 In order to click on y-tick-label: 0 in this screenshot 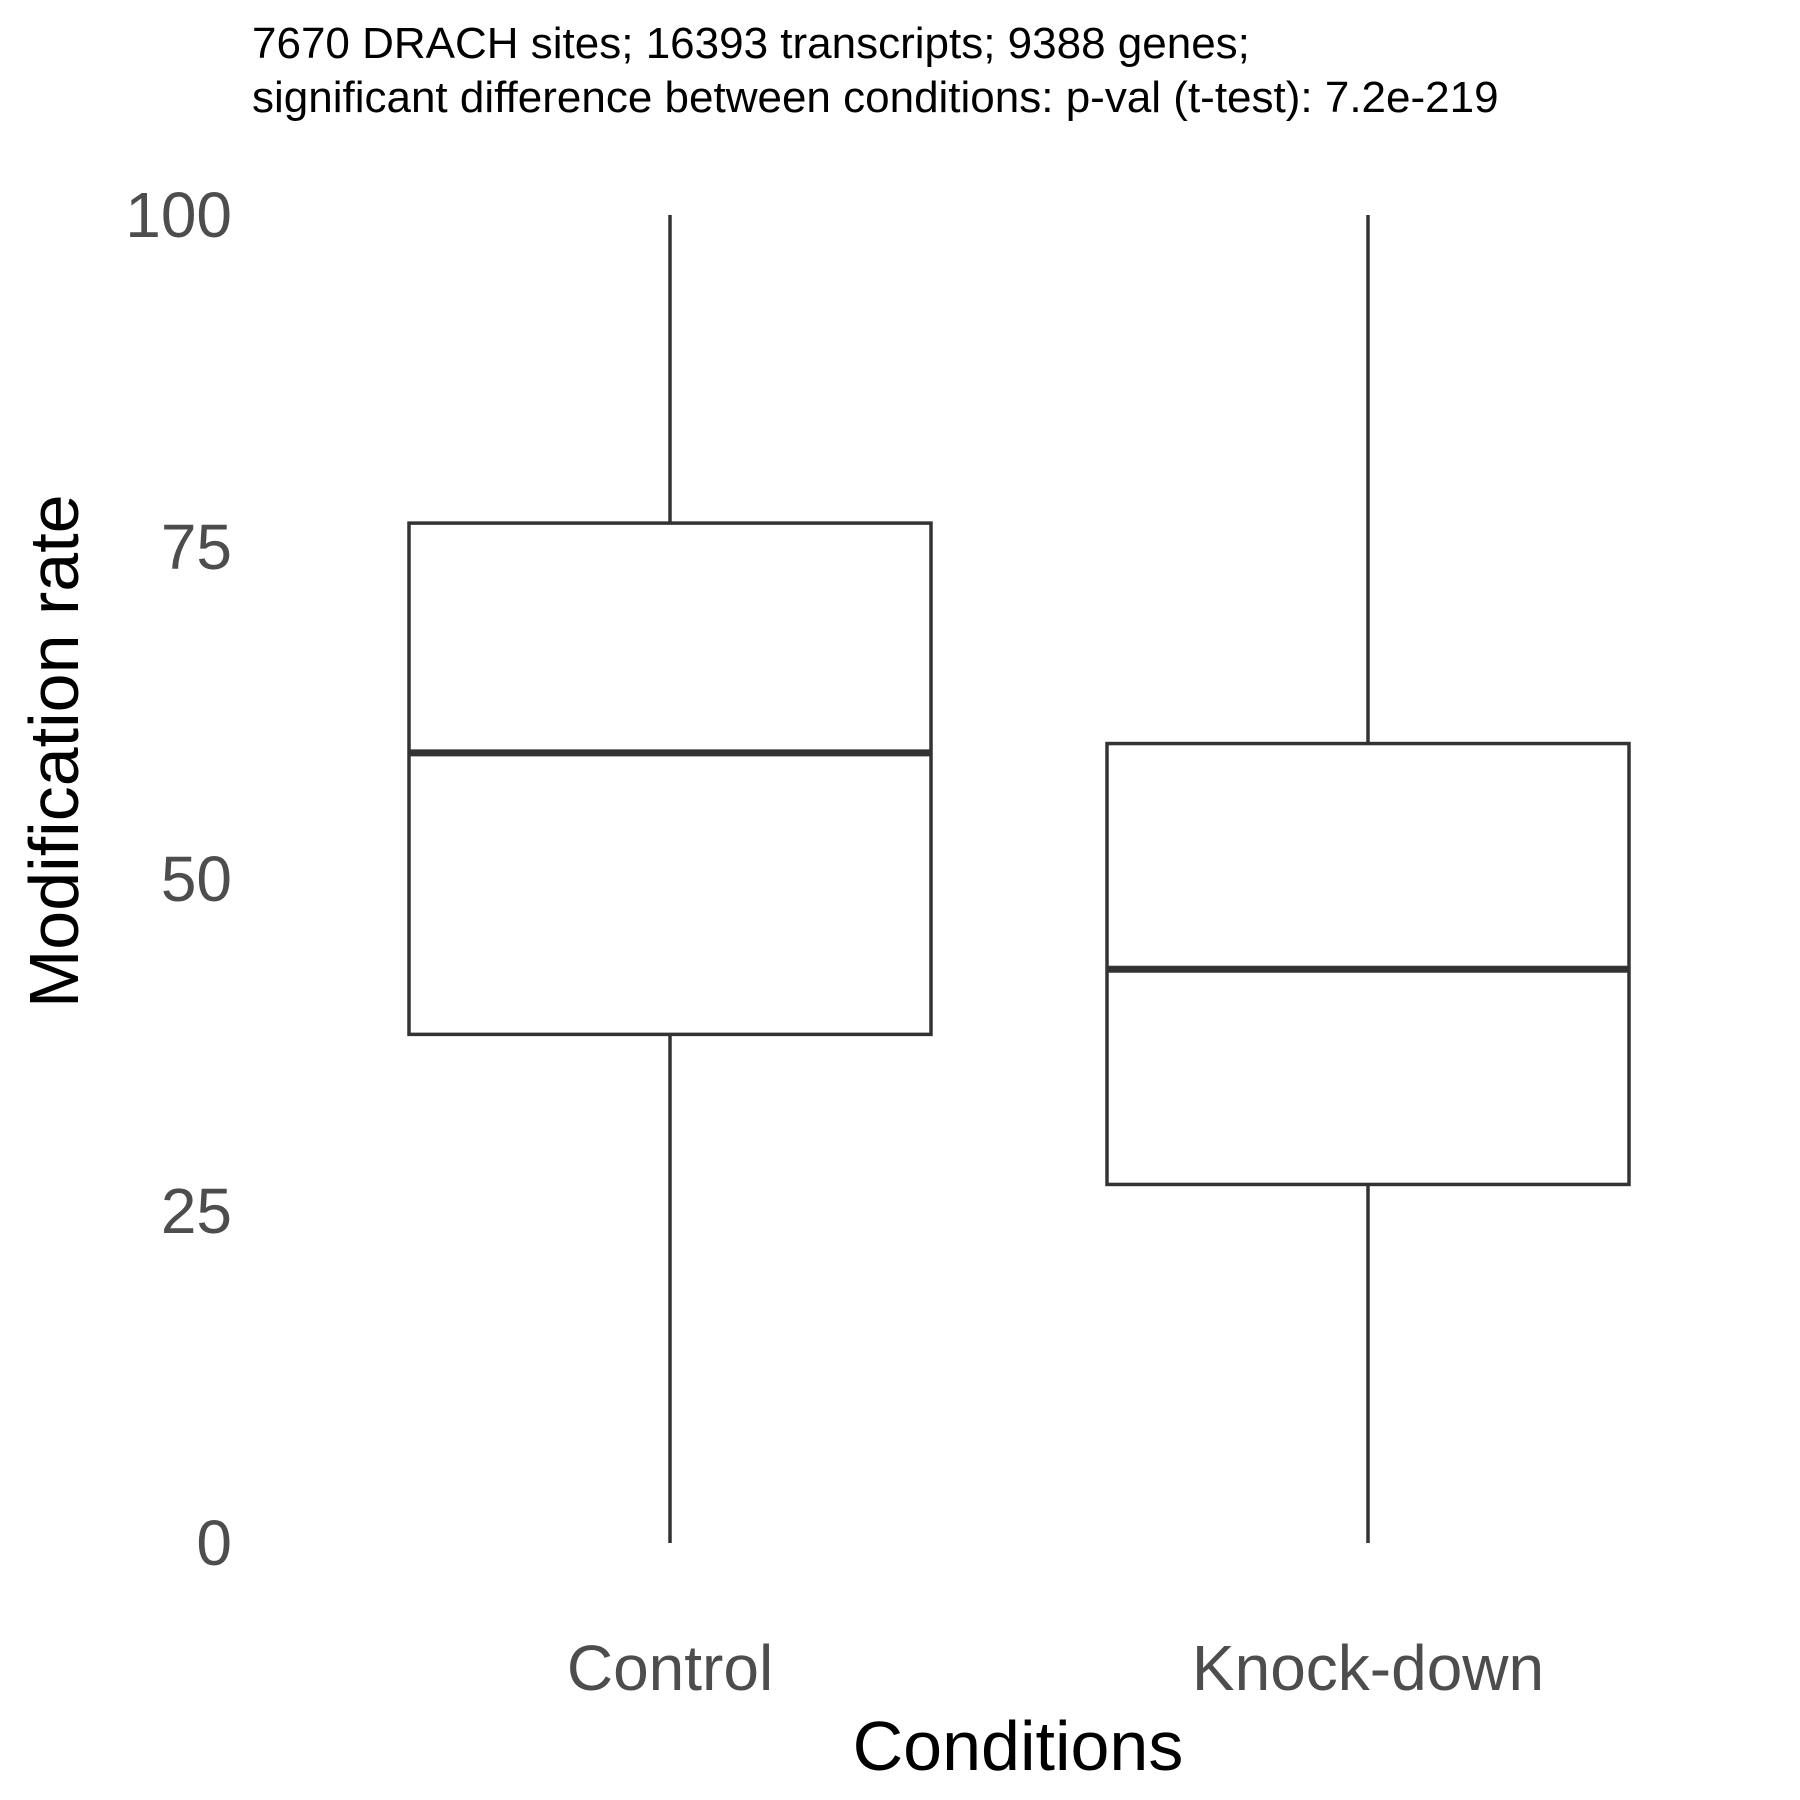, I will do `click(214, 1543)`.